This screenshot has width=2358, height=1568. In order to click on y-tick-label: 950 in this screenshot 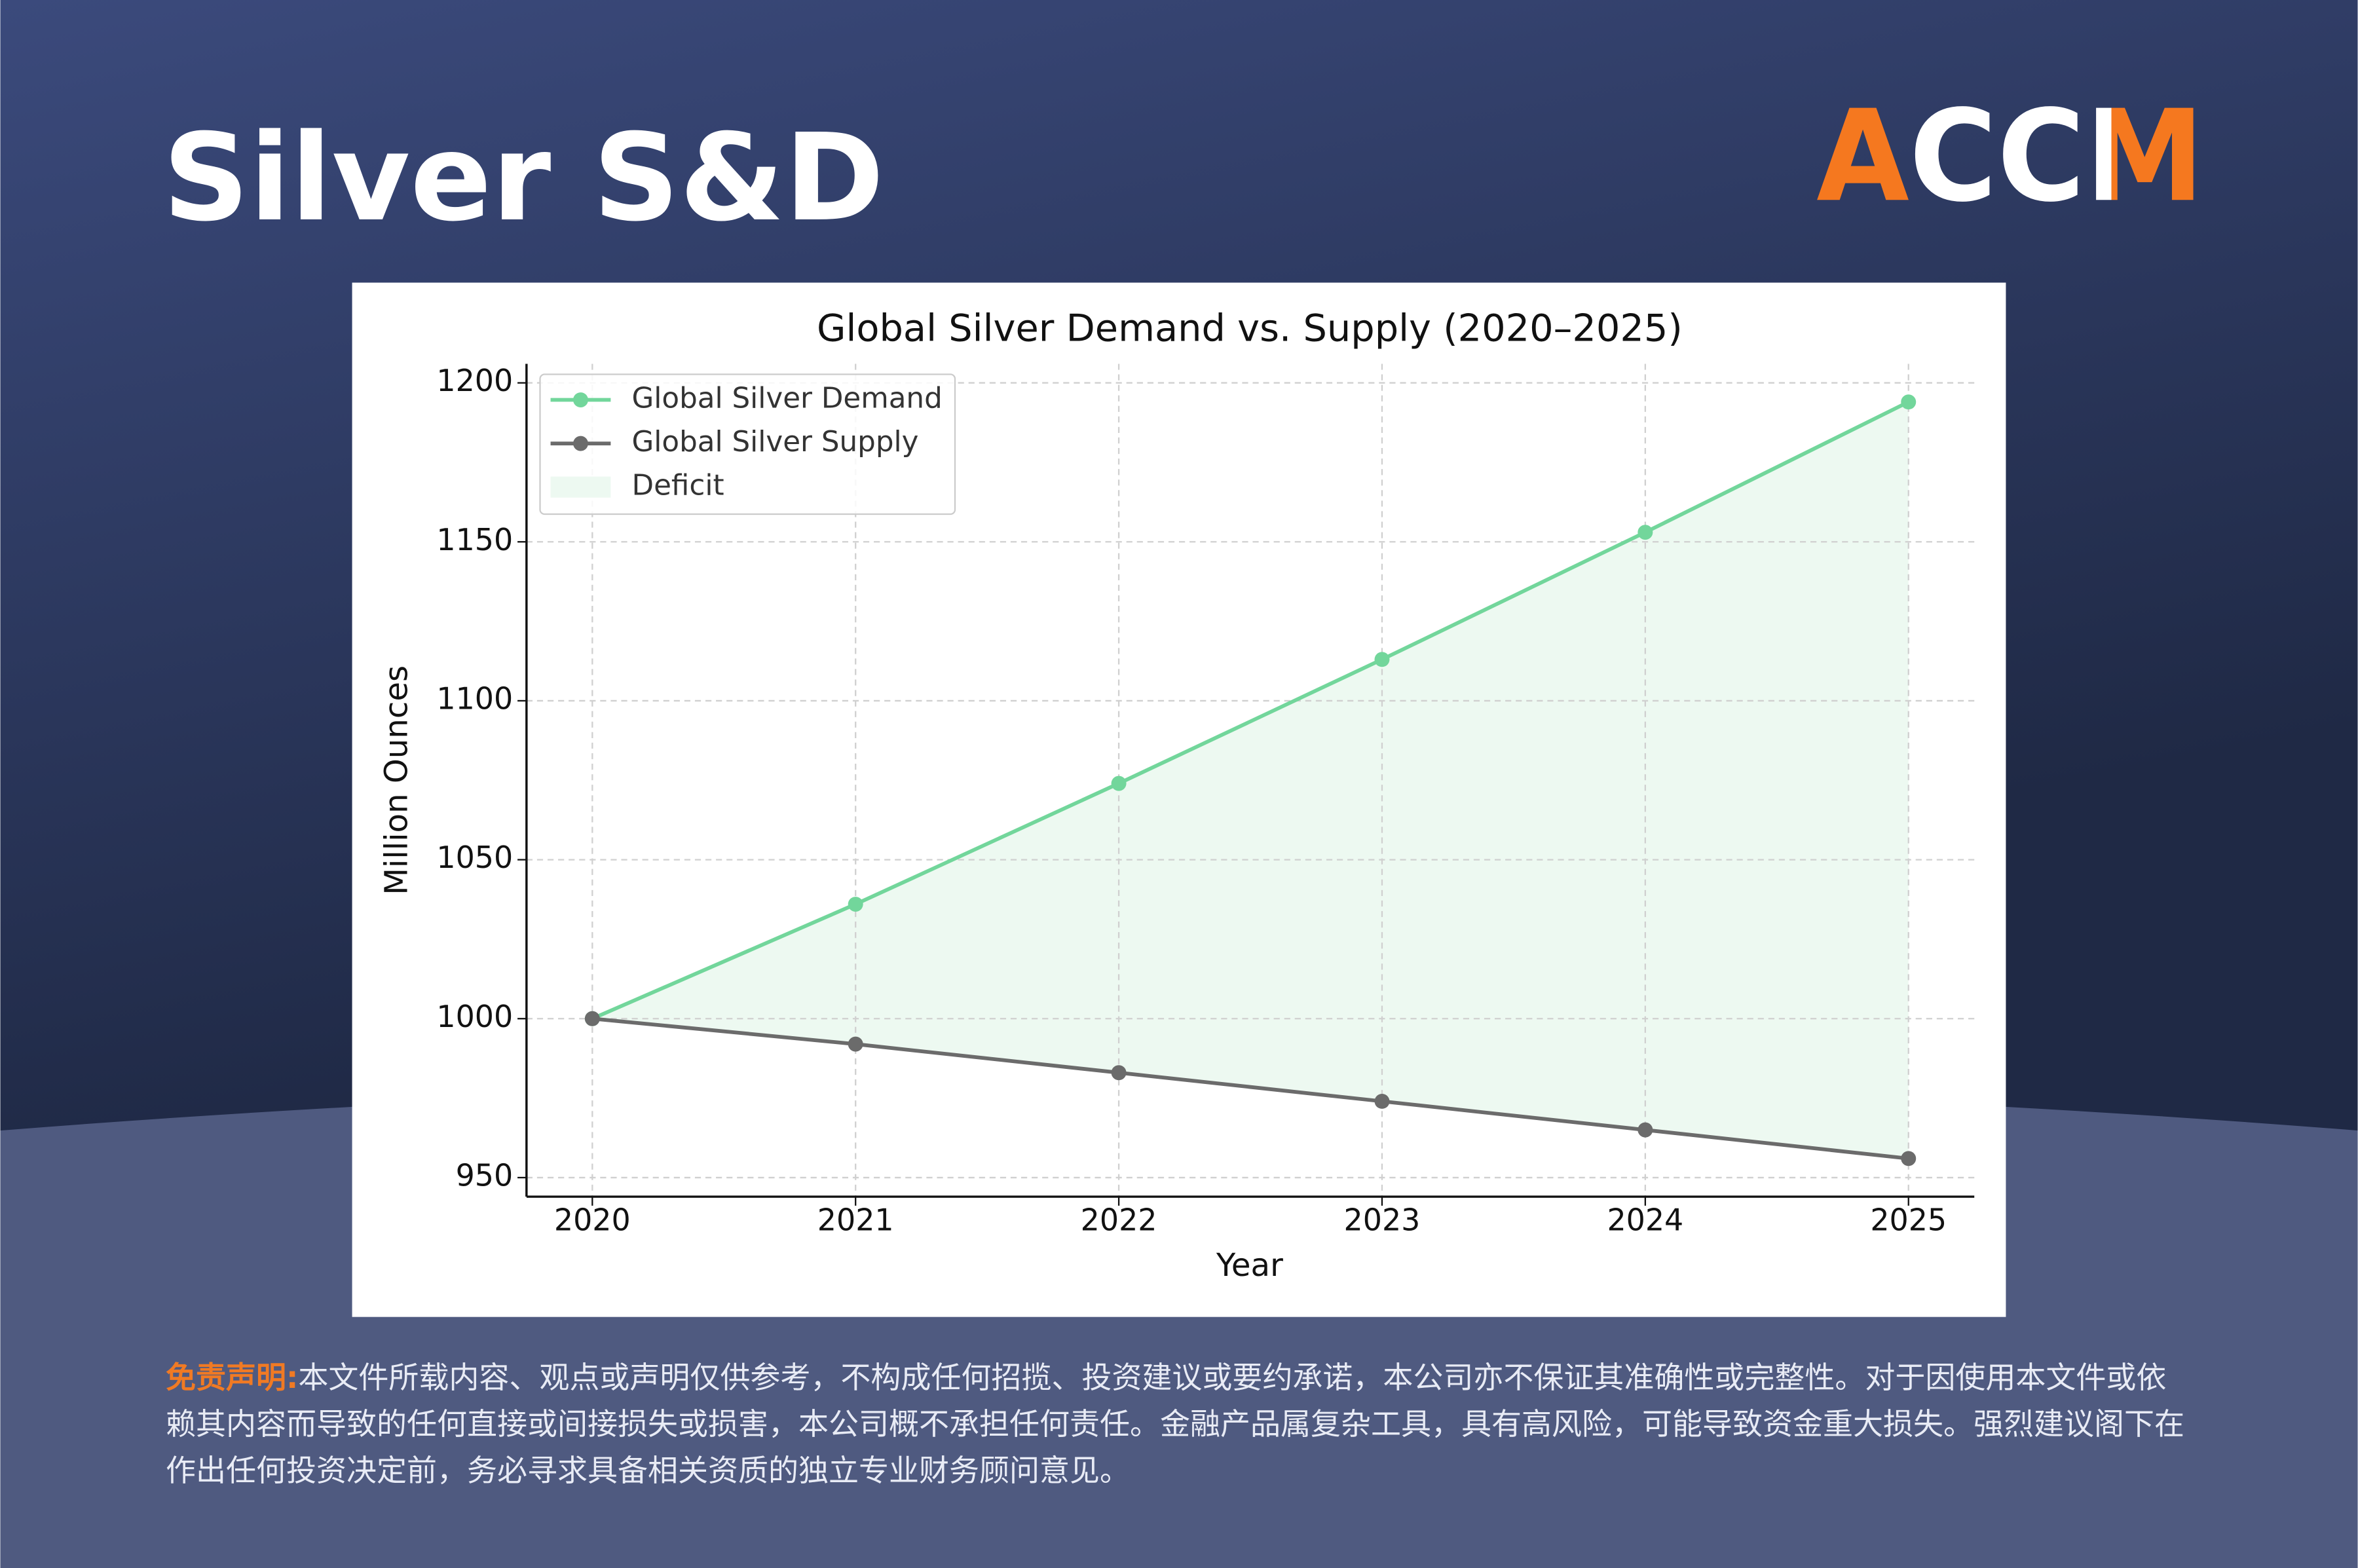, I will do `click(485, 1175)`.